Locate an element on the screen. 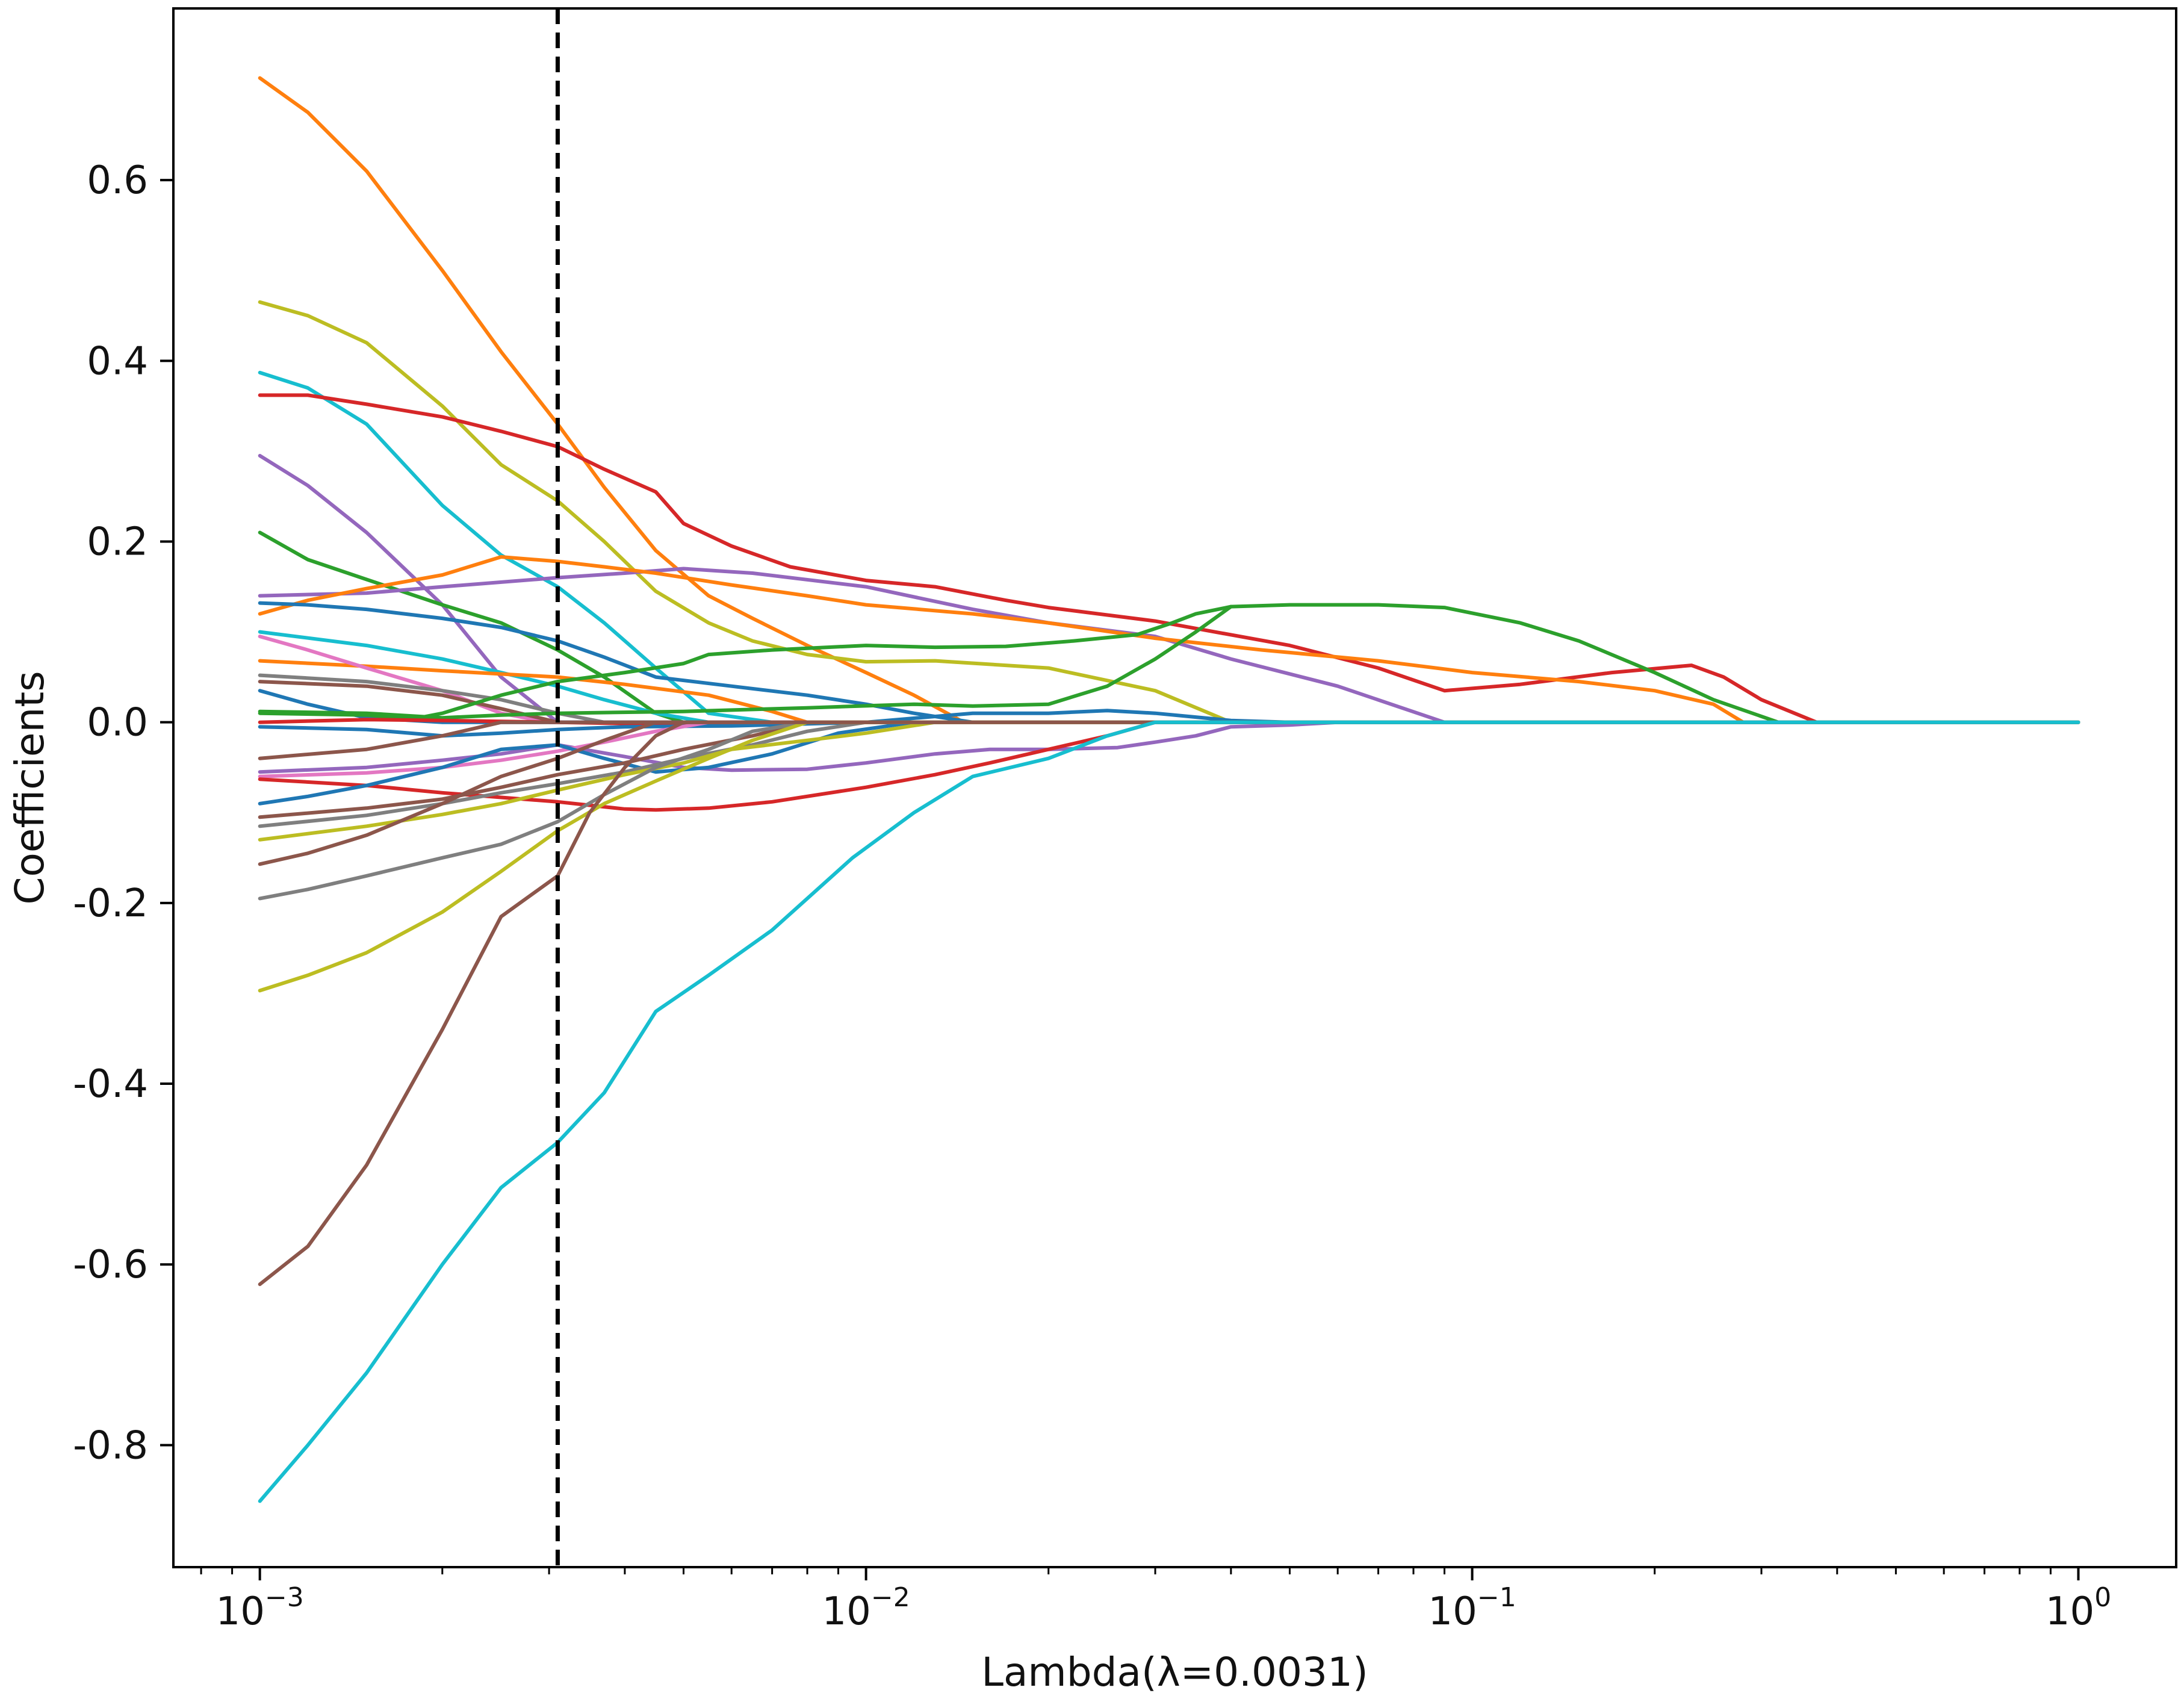 The height and width of the screenshot is (1702, 2184). y-tick-label: 0.6 is located at coordinates (117, 181).